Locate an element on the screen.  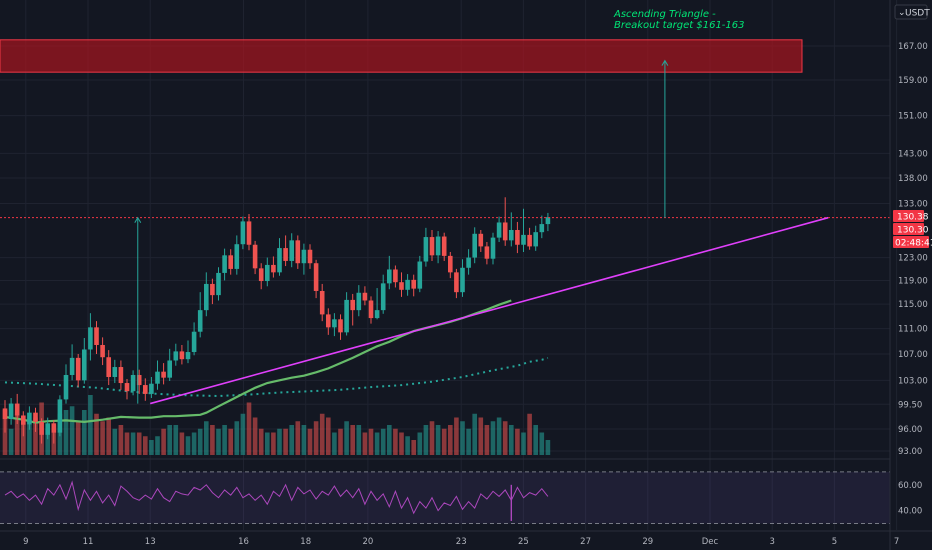
countdown-tag is located at coordinates (911, 242).